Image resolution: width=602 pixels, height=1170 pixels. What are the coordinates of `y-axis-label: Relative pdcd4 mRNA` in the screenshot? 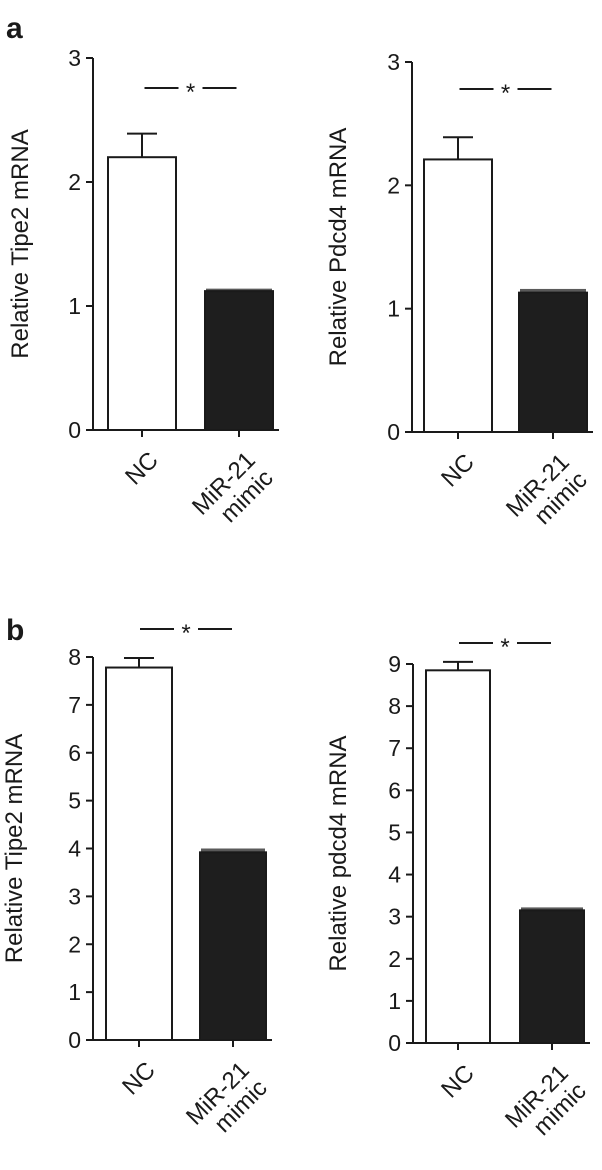 It's located at (338, 853).